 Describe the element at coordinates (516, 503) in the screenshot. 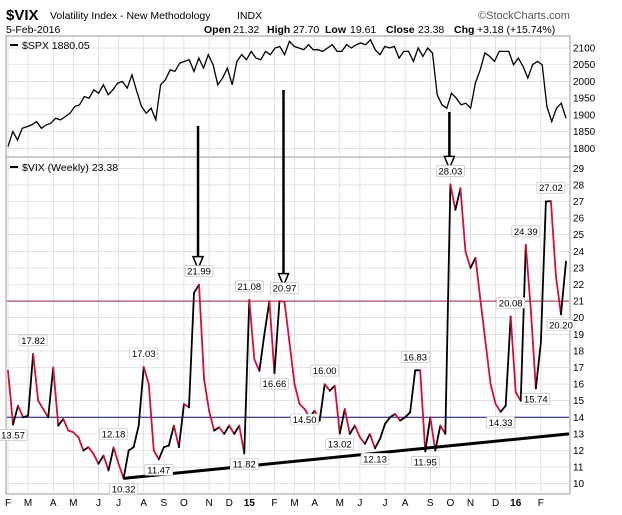

I see `x-tick-label: 16` at that location.